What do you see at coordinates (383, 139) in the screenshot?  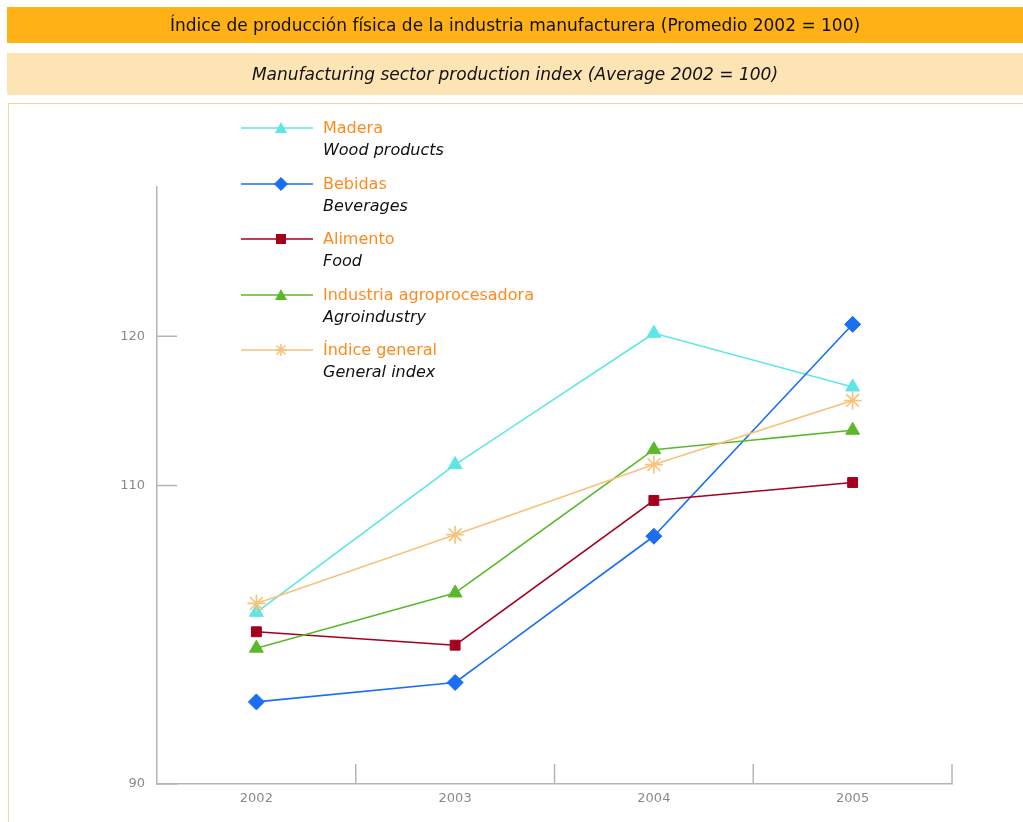 I see `legend-label: Madera Wood products` at bounding box center [383, 139].